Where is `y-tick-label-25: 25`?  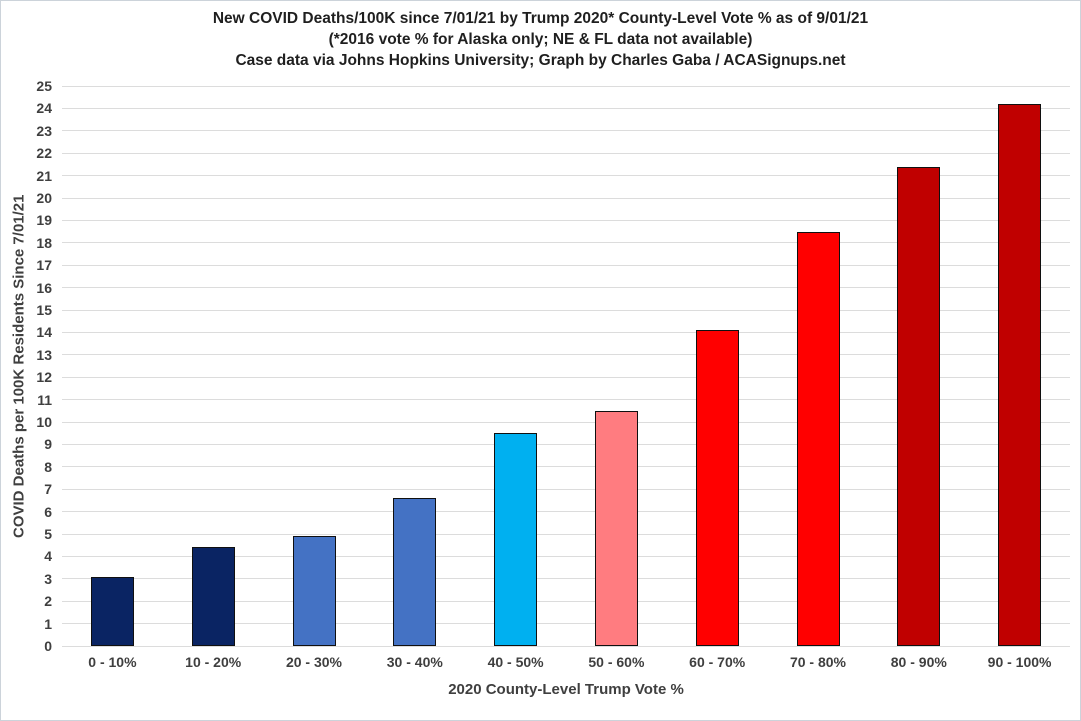 y-tick-label-25: 25 is located at coordinates (44, 86).